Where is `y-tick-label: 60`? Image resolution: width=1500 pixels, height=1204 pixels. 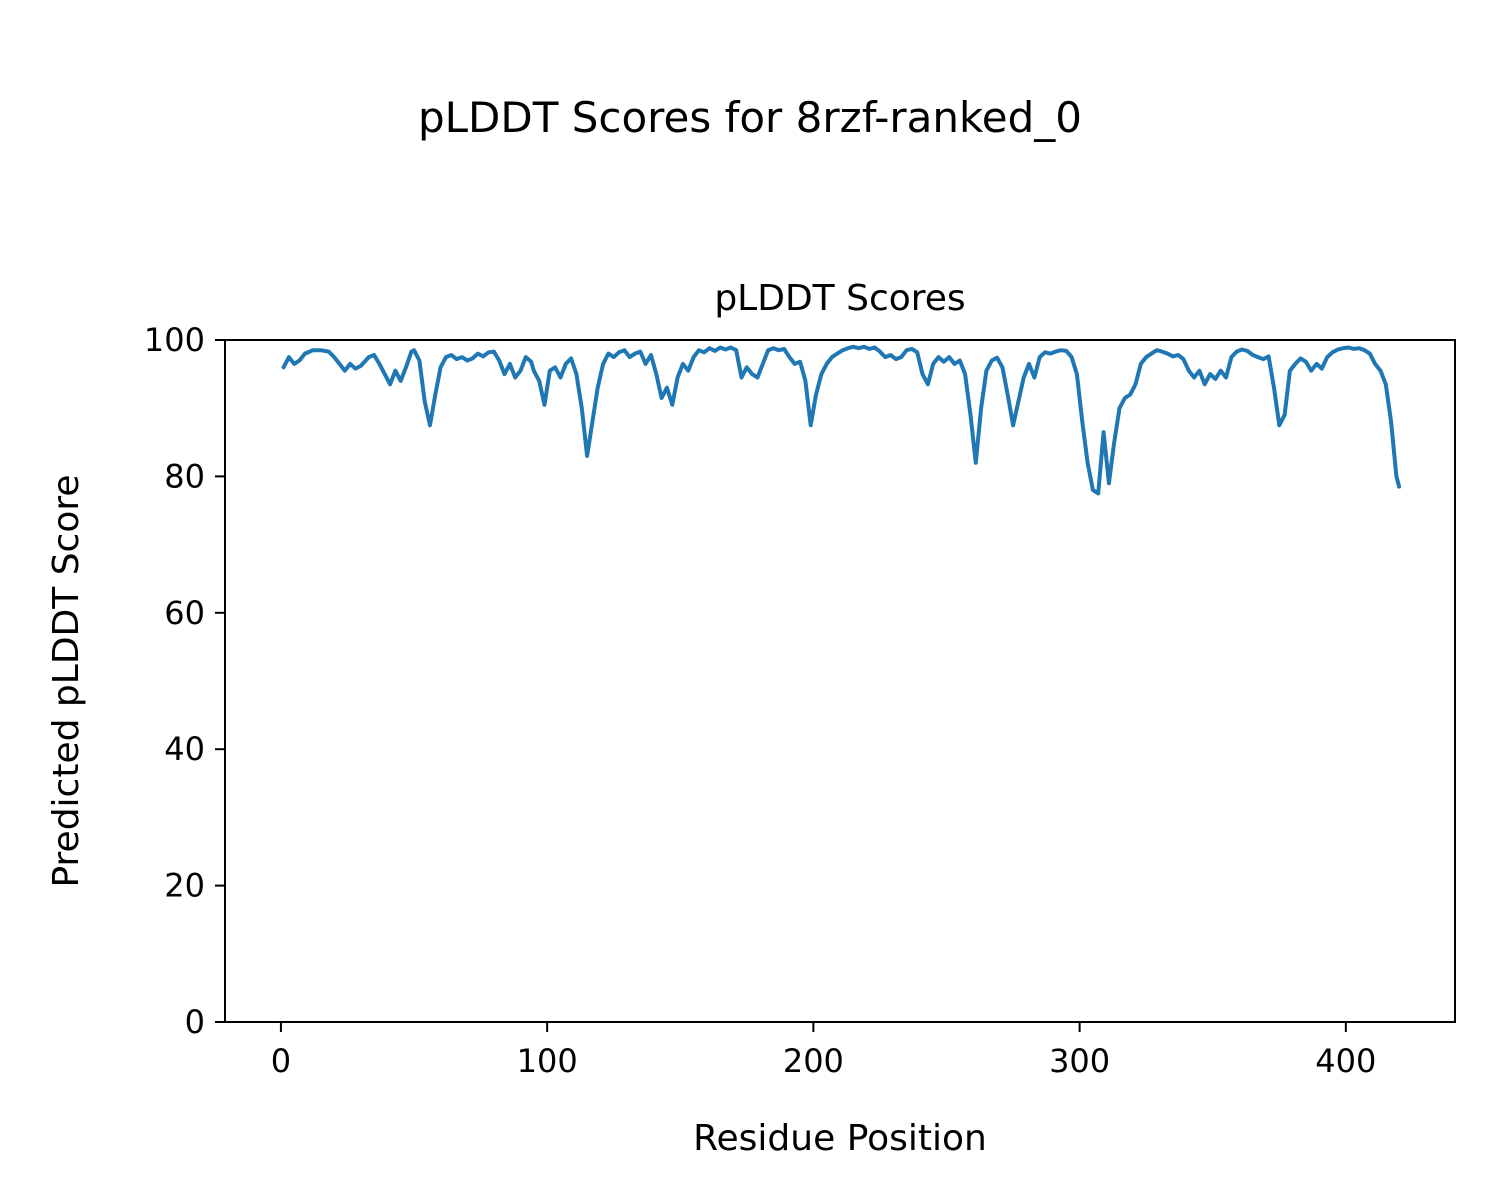 y-tick-label: 60 is located at coordinates (184, 613).